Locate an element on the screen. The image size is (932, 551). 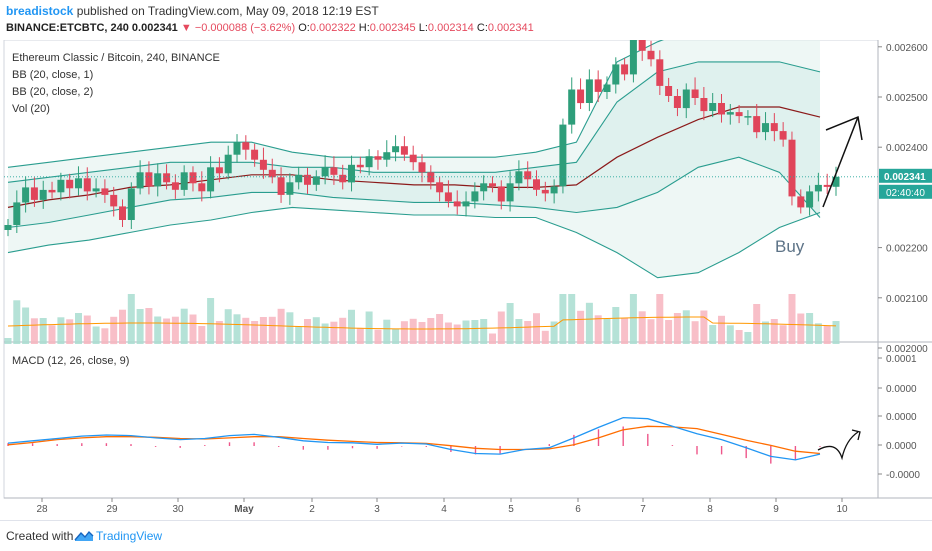
close-value: 0.002341 is located at coordinates (510, 28).